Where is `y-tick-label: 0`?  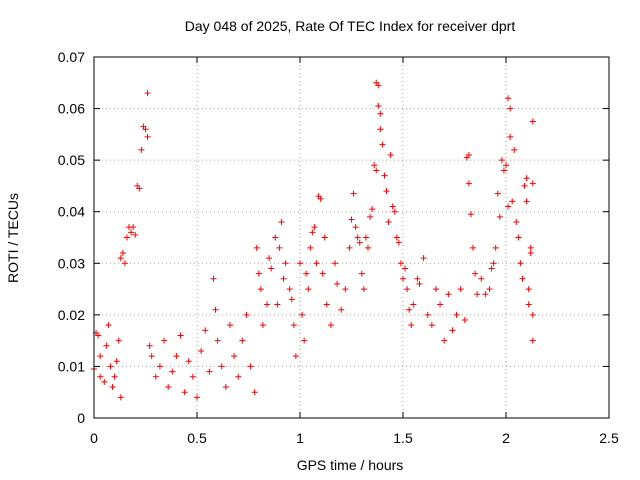
y-tick-label: 0 is located at coordinates (81, 418).